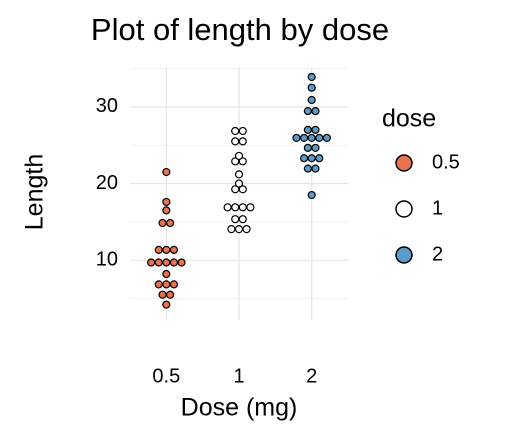  What do you see at coordinates (446, 162) in the screenshot?
I see `legend-label: 0.5` at bounding box center [446, 162].